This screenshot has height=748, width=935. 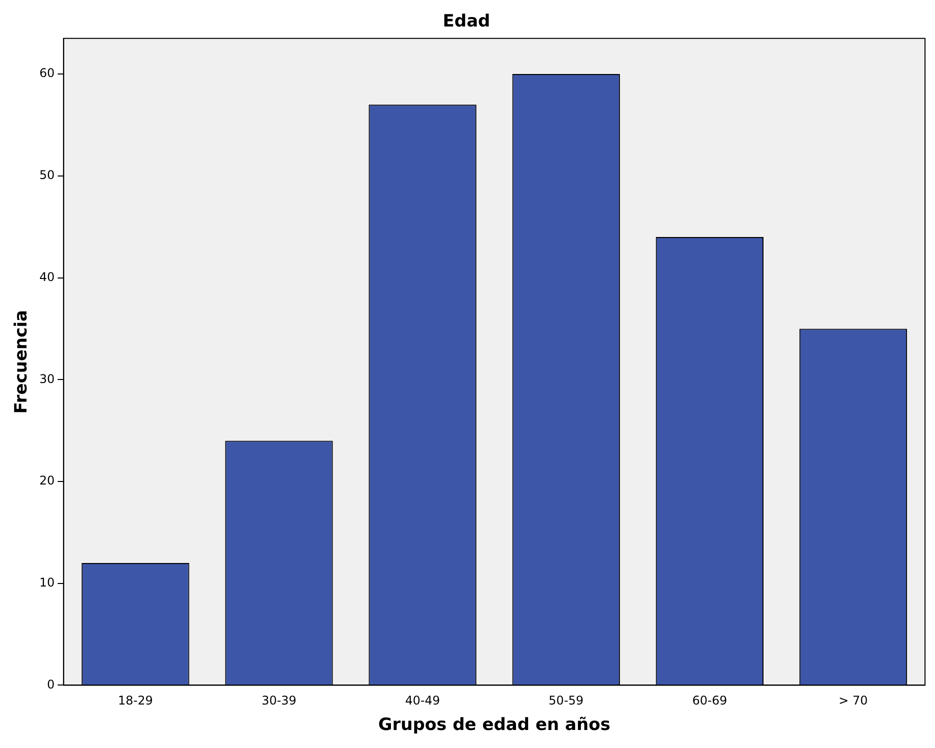 What do you see at coordinates (51, 684) in the screenshot?
I see `y-tick-label: 0` at bounding box center [51, 684].